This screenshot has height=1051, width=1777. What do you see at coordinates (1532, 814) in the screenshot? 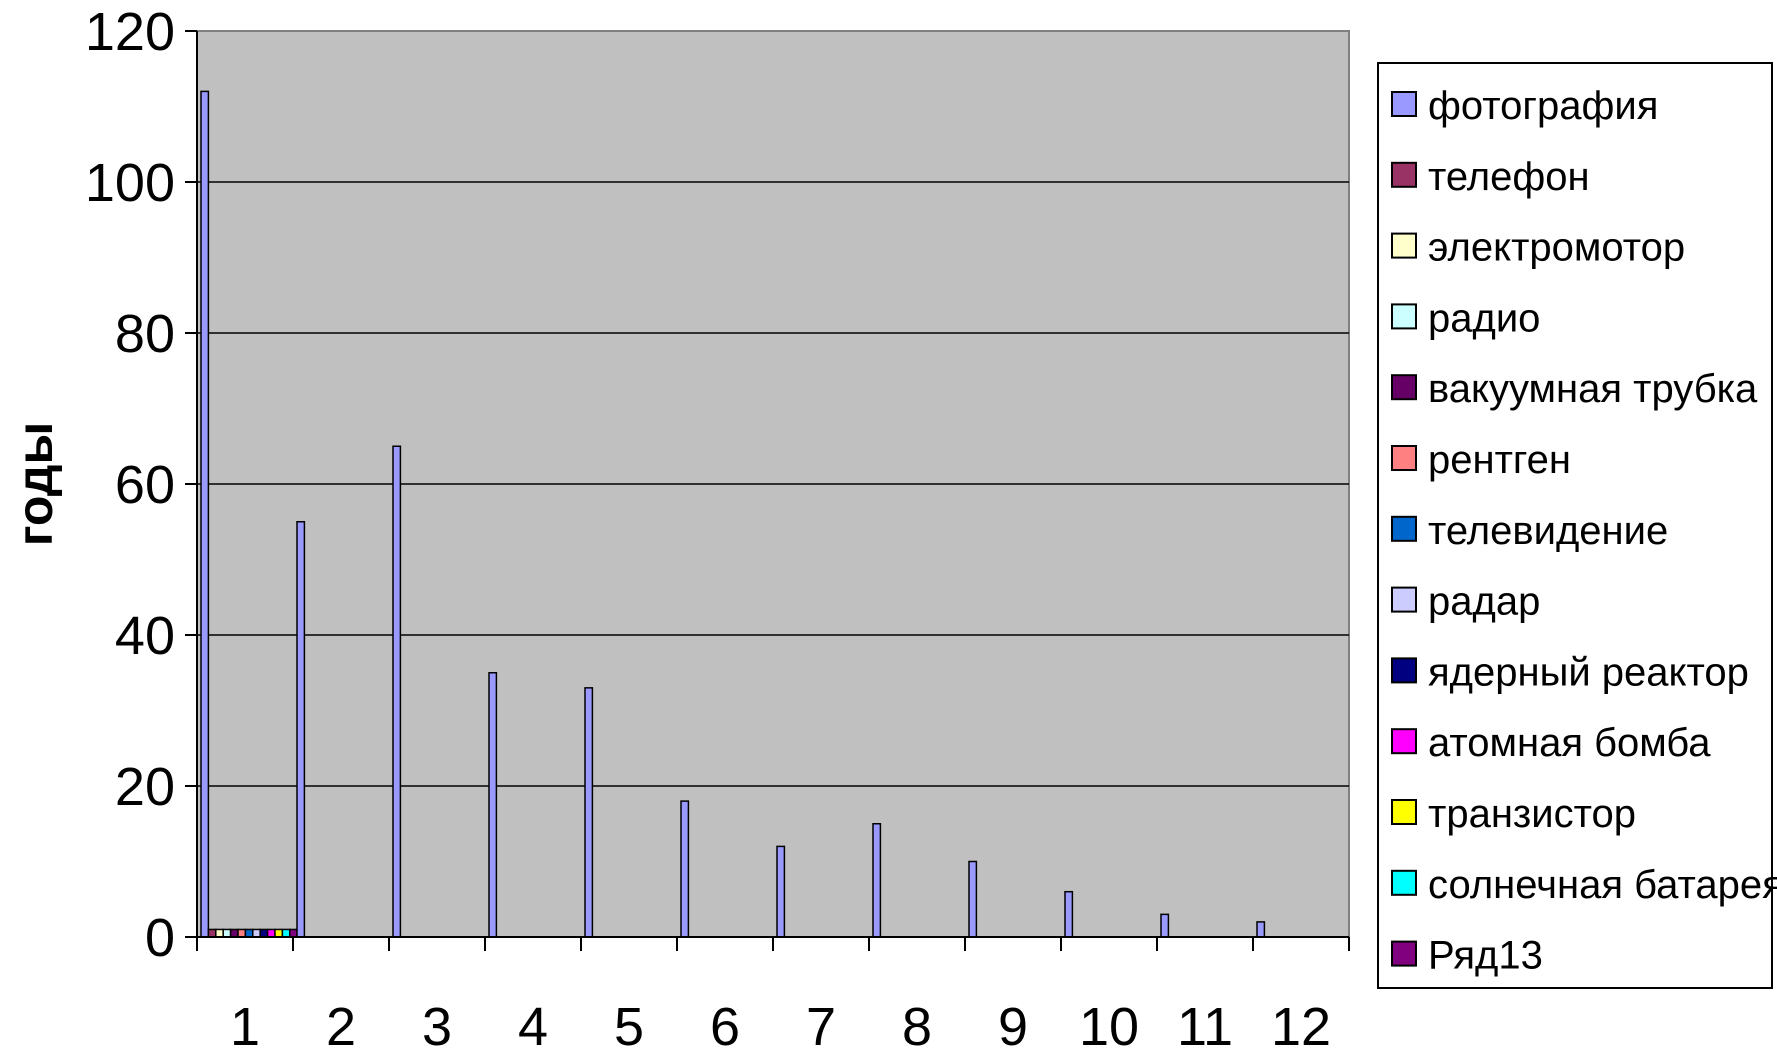
I see `legend-label: транзистор` at bounding box center [1532, 814].